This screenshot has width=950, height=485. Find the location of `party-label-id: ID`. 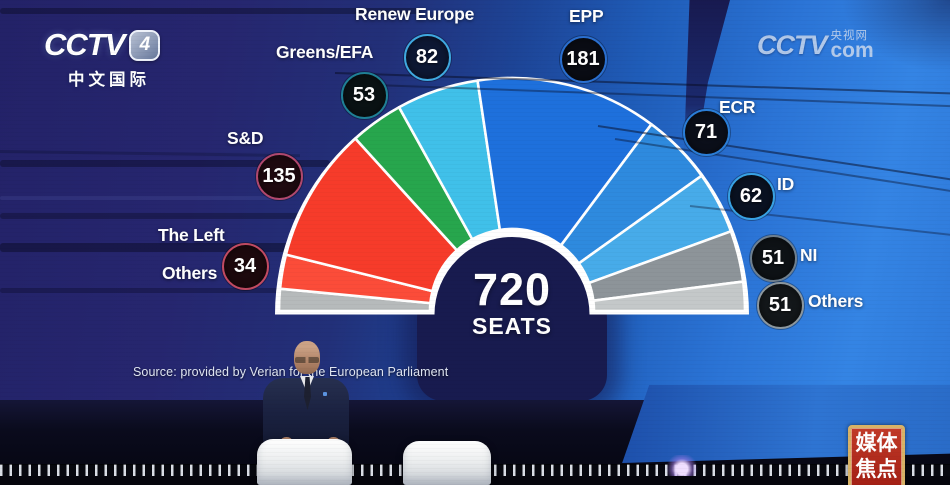

party-label-id: ID is located at coordinates (786, 184).